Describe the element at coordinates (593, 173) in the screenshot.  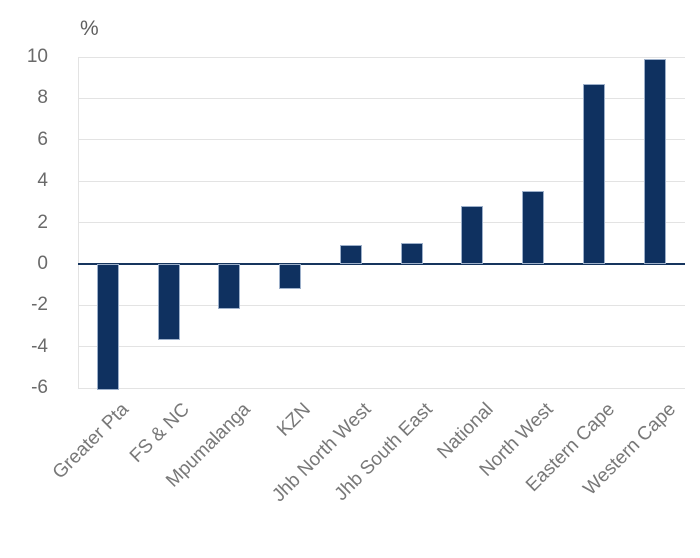
I see `bar-eastern-cape` at that location.